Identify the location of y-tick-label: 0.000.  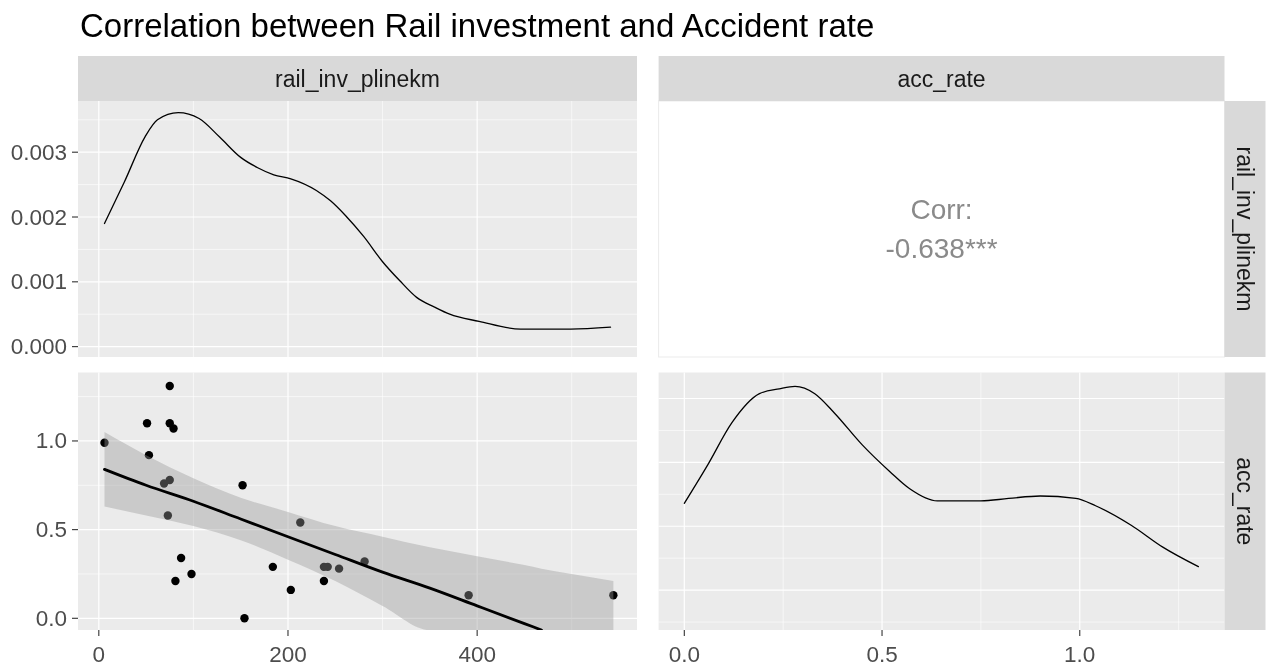
(38, 347).